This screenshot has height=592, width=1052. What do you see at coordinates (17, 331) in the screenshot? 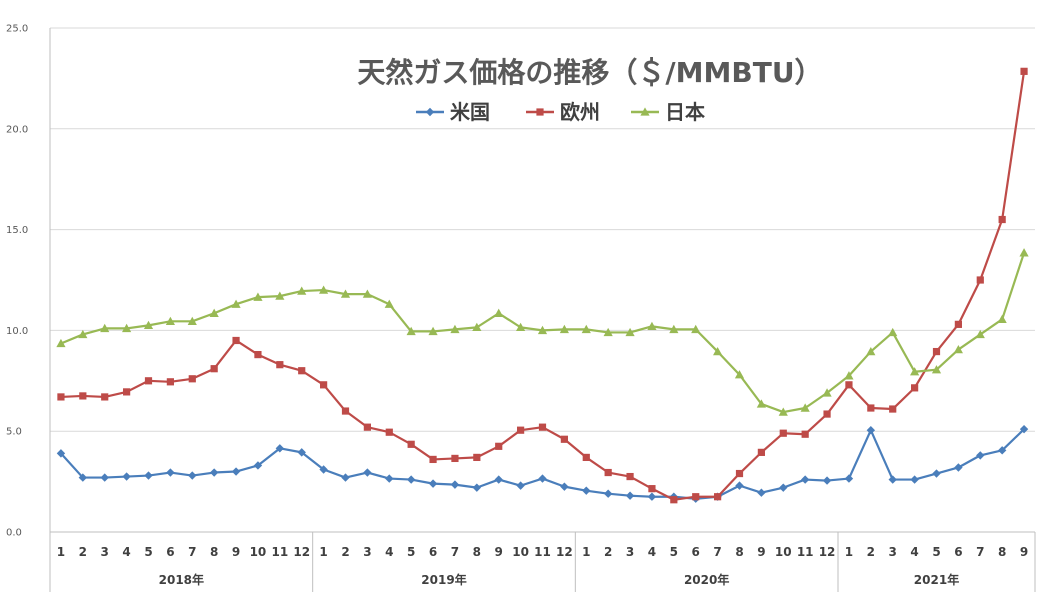
I see `y-tick-label: 10.0` at bounding box center [17, 331].